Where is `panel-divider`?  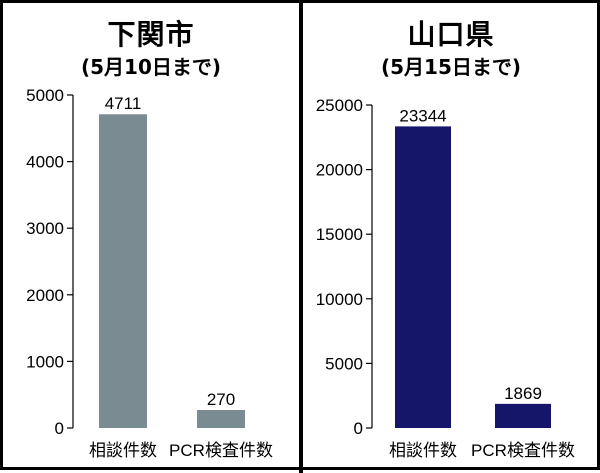
panel-divider is located at coordinates (301, 238).